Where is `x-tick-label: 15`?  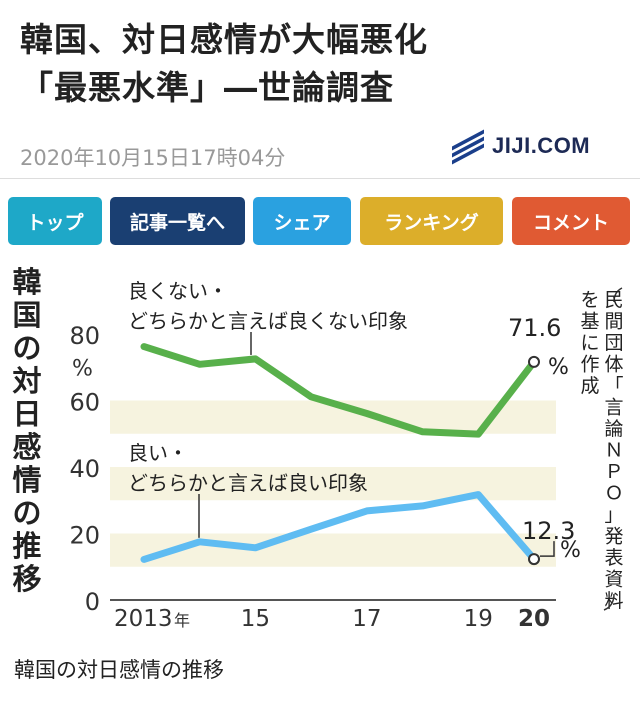
x-tick-label: 15 is located at coordinates (255, 619).